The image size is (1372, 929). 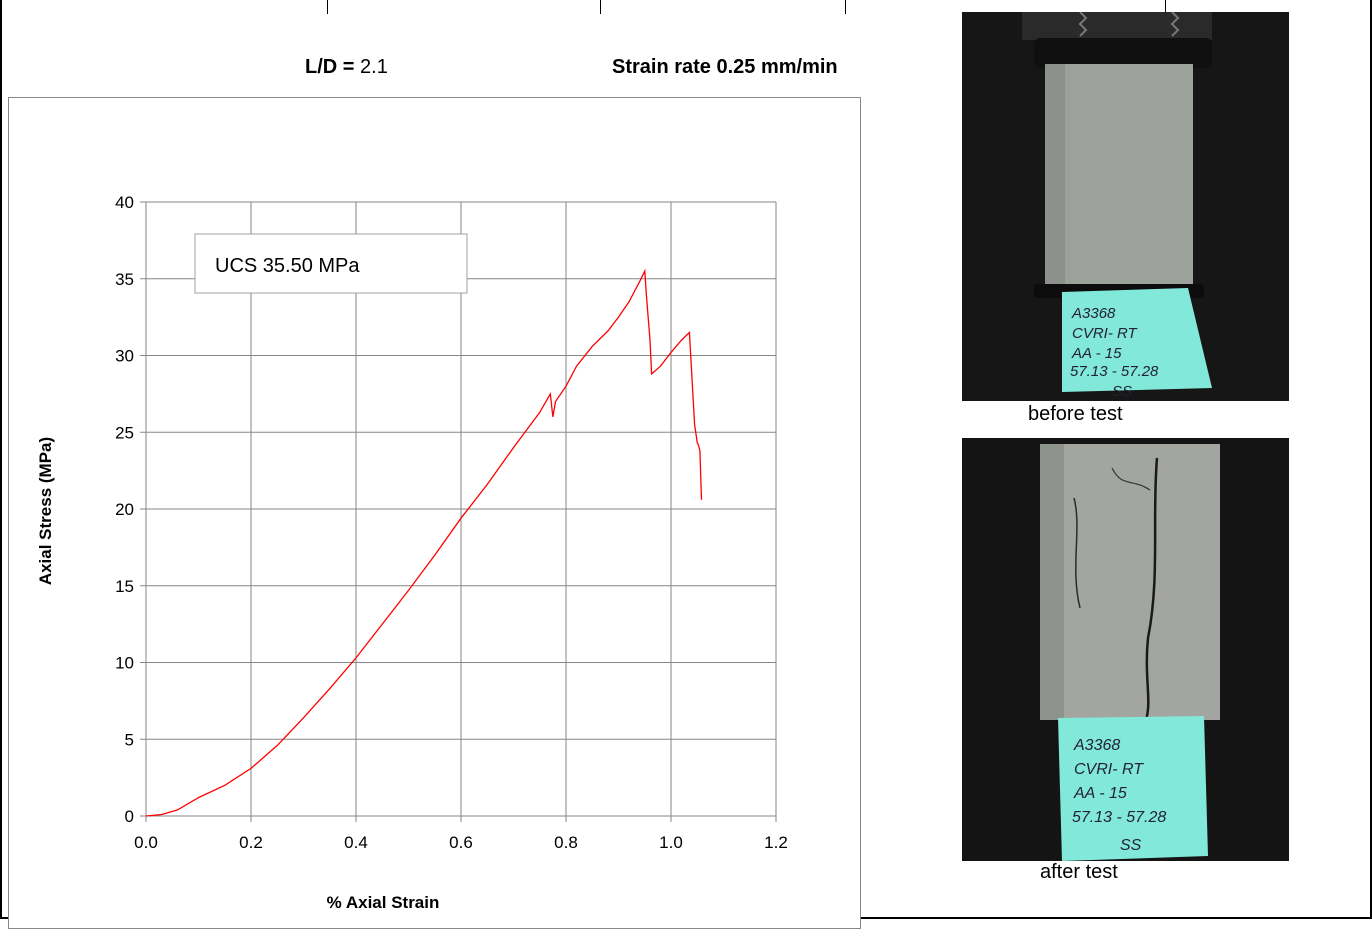 What do you see at coordinates (374, 67) in the screenshot?
I see `ld-value: 2.1` at bounding box center [374, 67].